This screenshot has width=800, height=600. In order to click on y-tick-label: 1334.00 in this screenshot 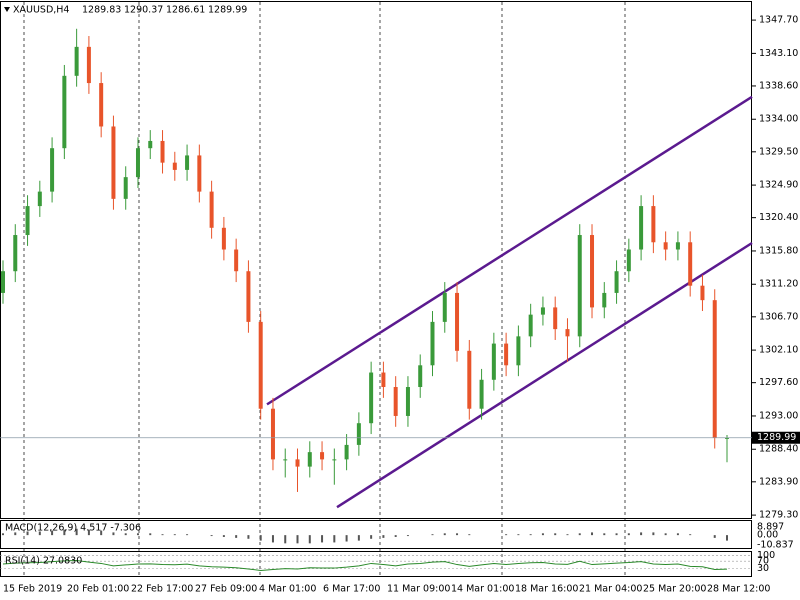, I will do `click(778, 119)`.